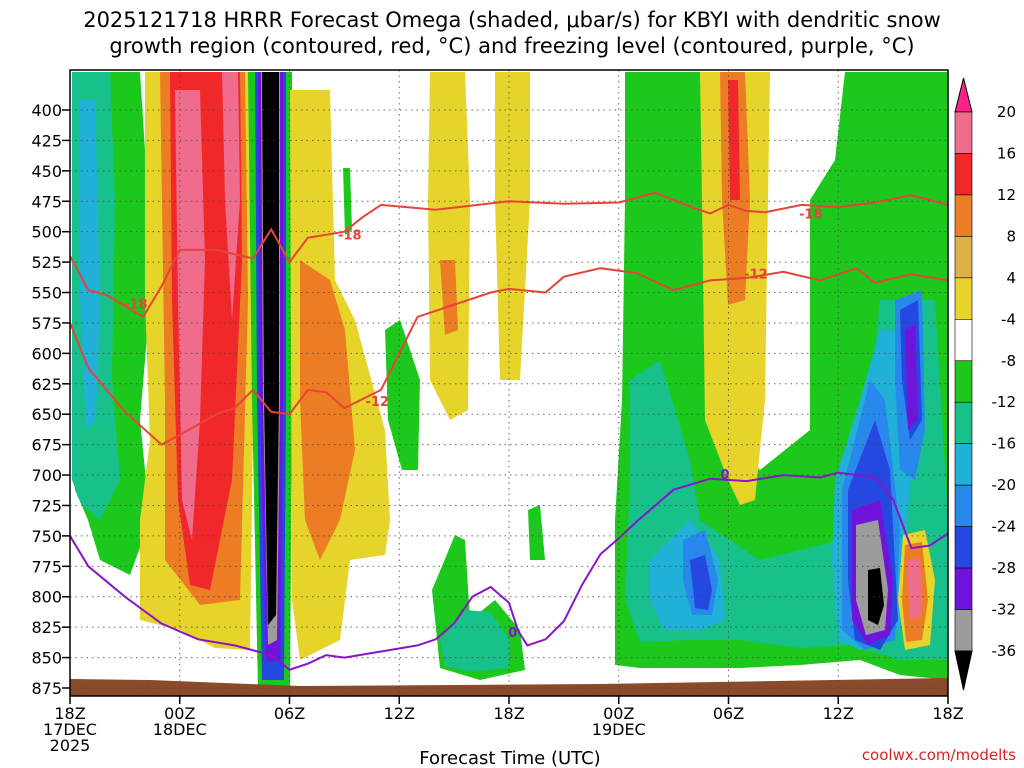 This screenshot has width=1024, height=768. I want to click on omega-region-black-05z, so click(270, 348).